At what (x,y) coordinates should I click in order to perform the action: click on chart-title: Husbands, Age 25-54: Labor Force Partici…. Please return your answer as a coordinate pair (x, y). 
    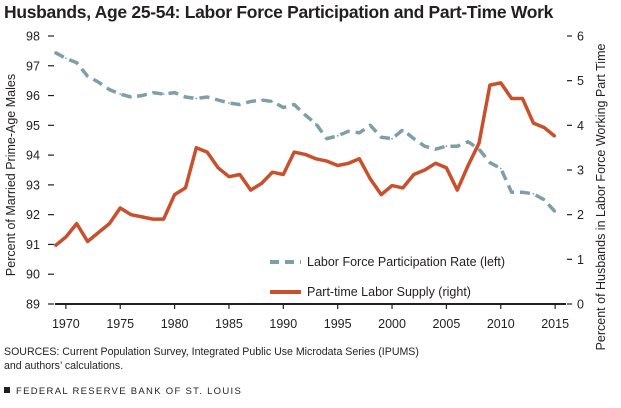
    Looking at the image, I should click on (279, 12).